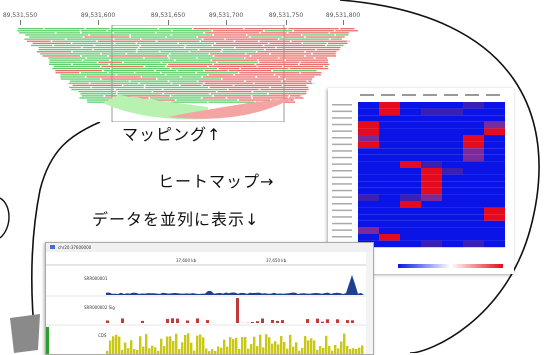 The height and width of the screenshot is (355, 554). Describe the element at coordinates (99, 307) in the screenshot. I see `track-title: SRR000002 Sig` at that location.